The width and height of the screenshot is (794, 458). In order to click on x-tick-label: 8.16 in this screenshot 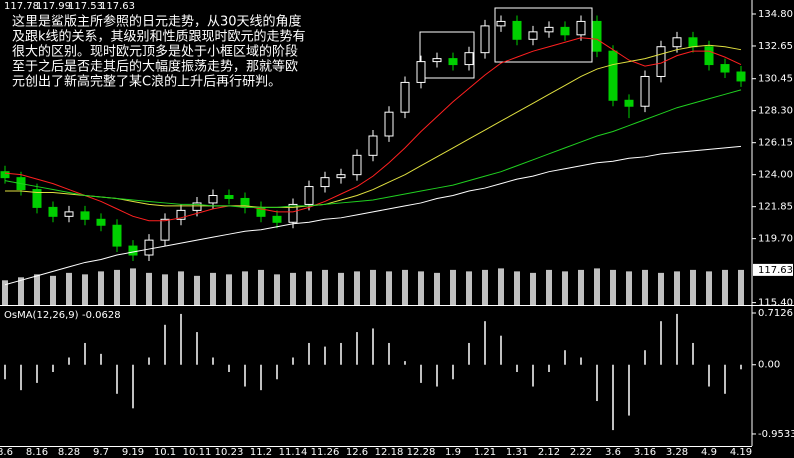, I will do `click(37, 452)`.